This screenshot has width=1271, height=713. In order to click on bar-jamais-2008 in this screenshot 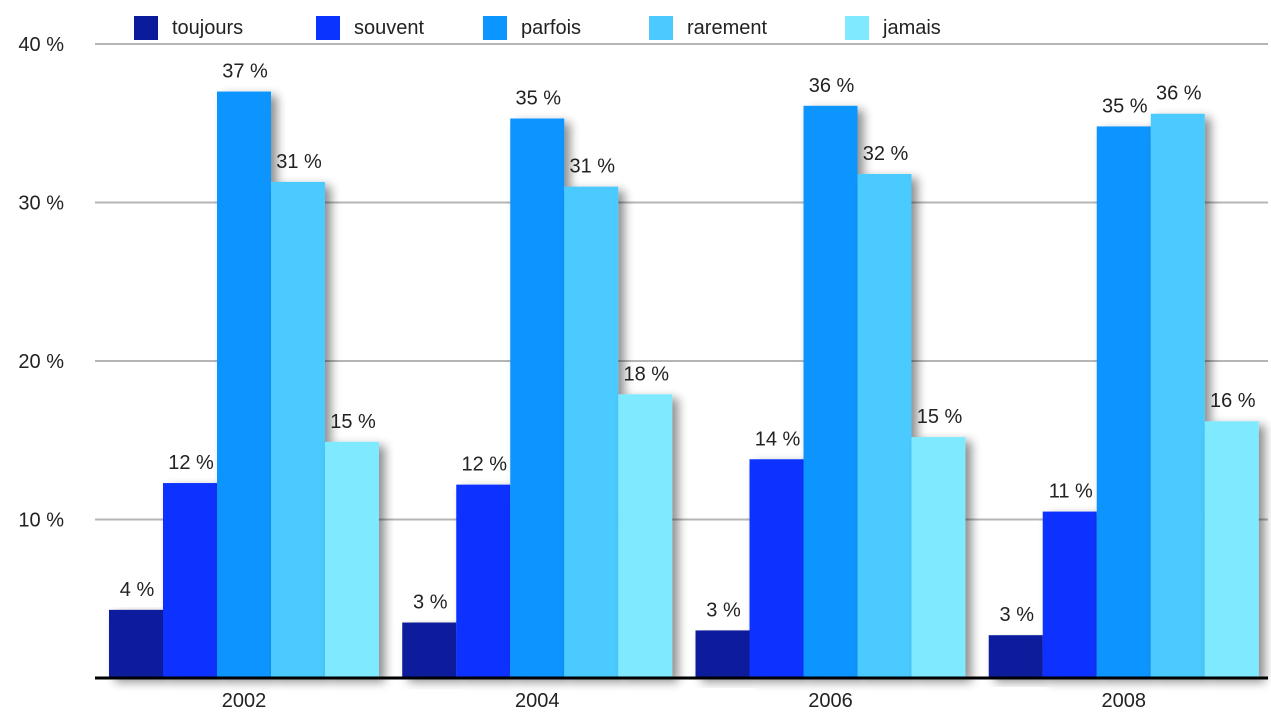, I will do `click(1231, 549)`.